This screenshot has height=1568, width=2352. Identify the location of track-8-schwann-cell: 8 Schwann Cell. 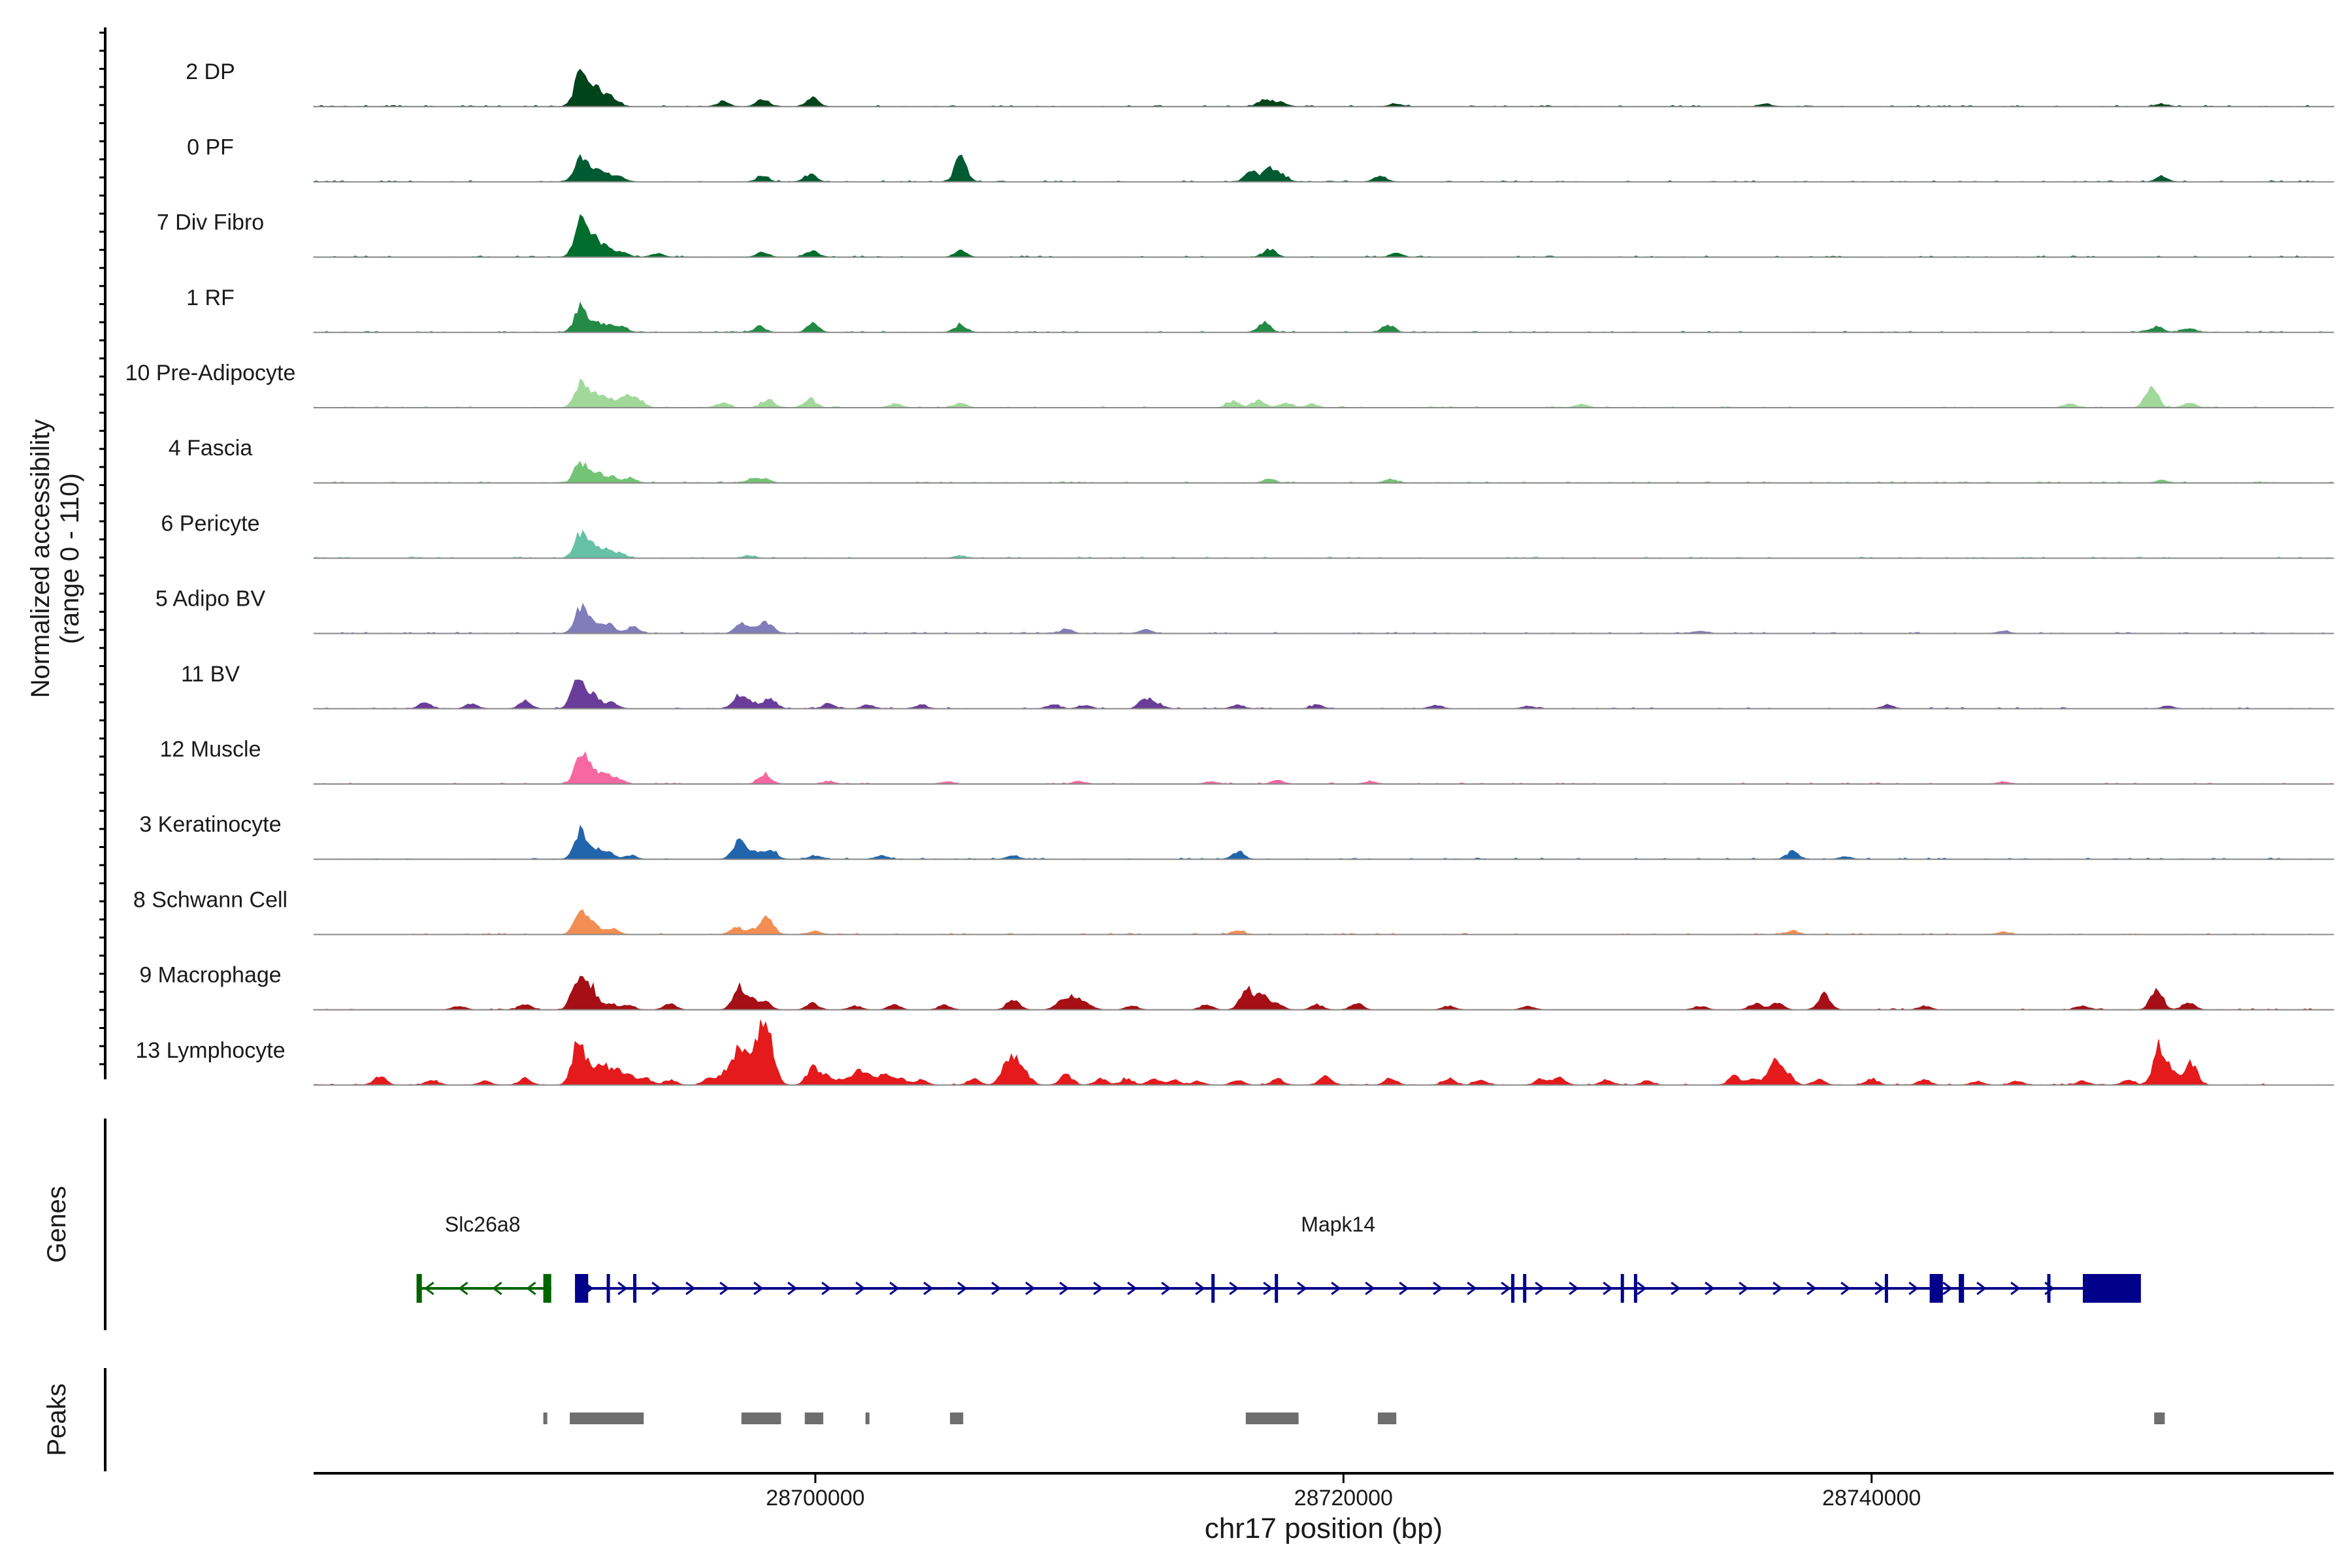
(1233, 911).